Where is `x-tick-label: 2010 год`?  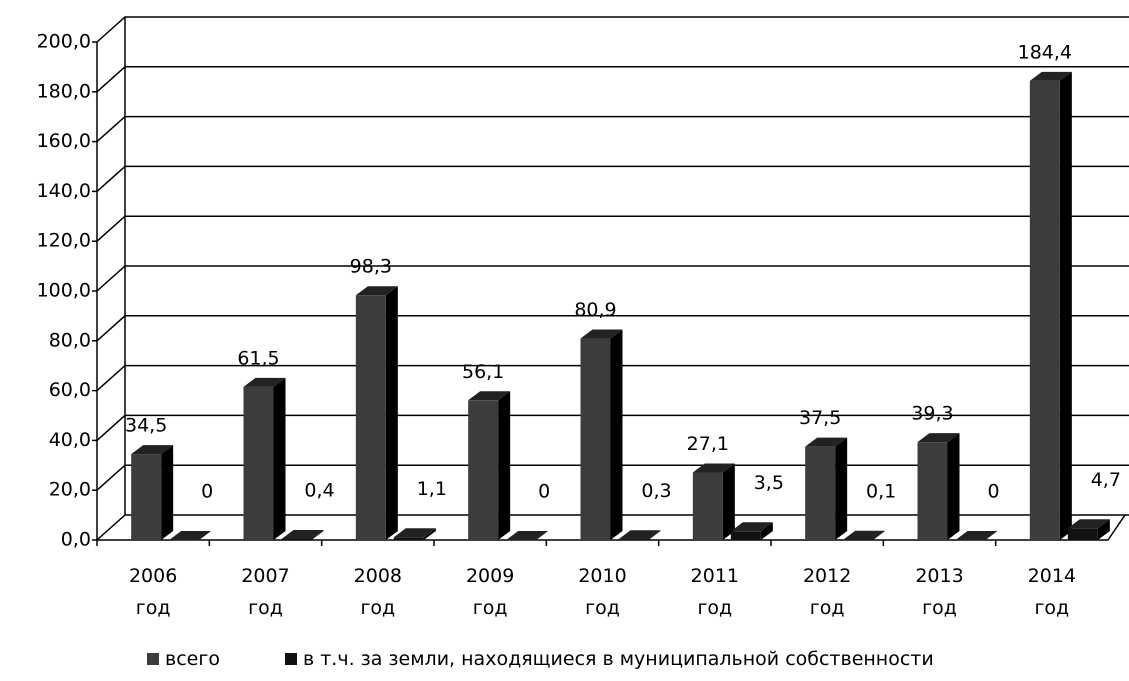 x-tick-label: 2010 год is located at coordinates (602, 592).